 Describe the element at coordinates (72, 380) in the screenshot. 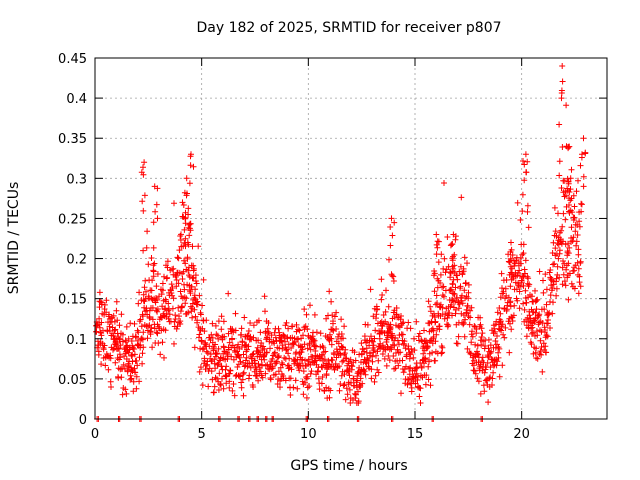

I see `y-tick-label: 0.05` at that location.